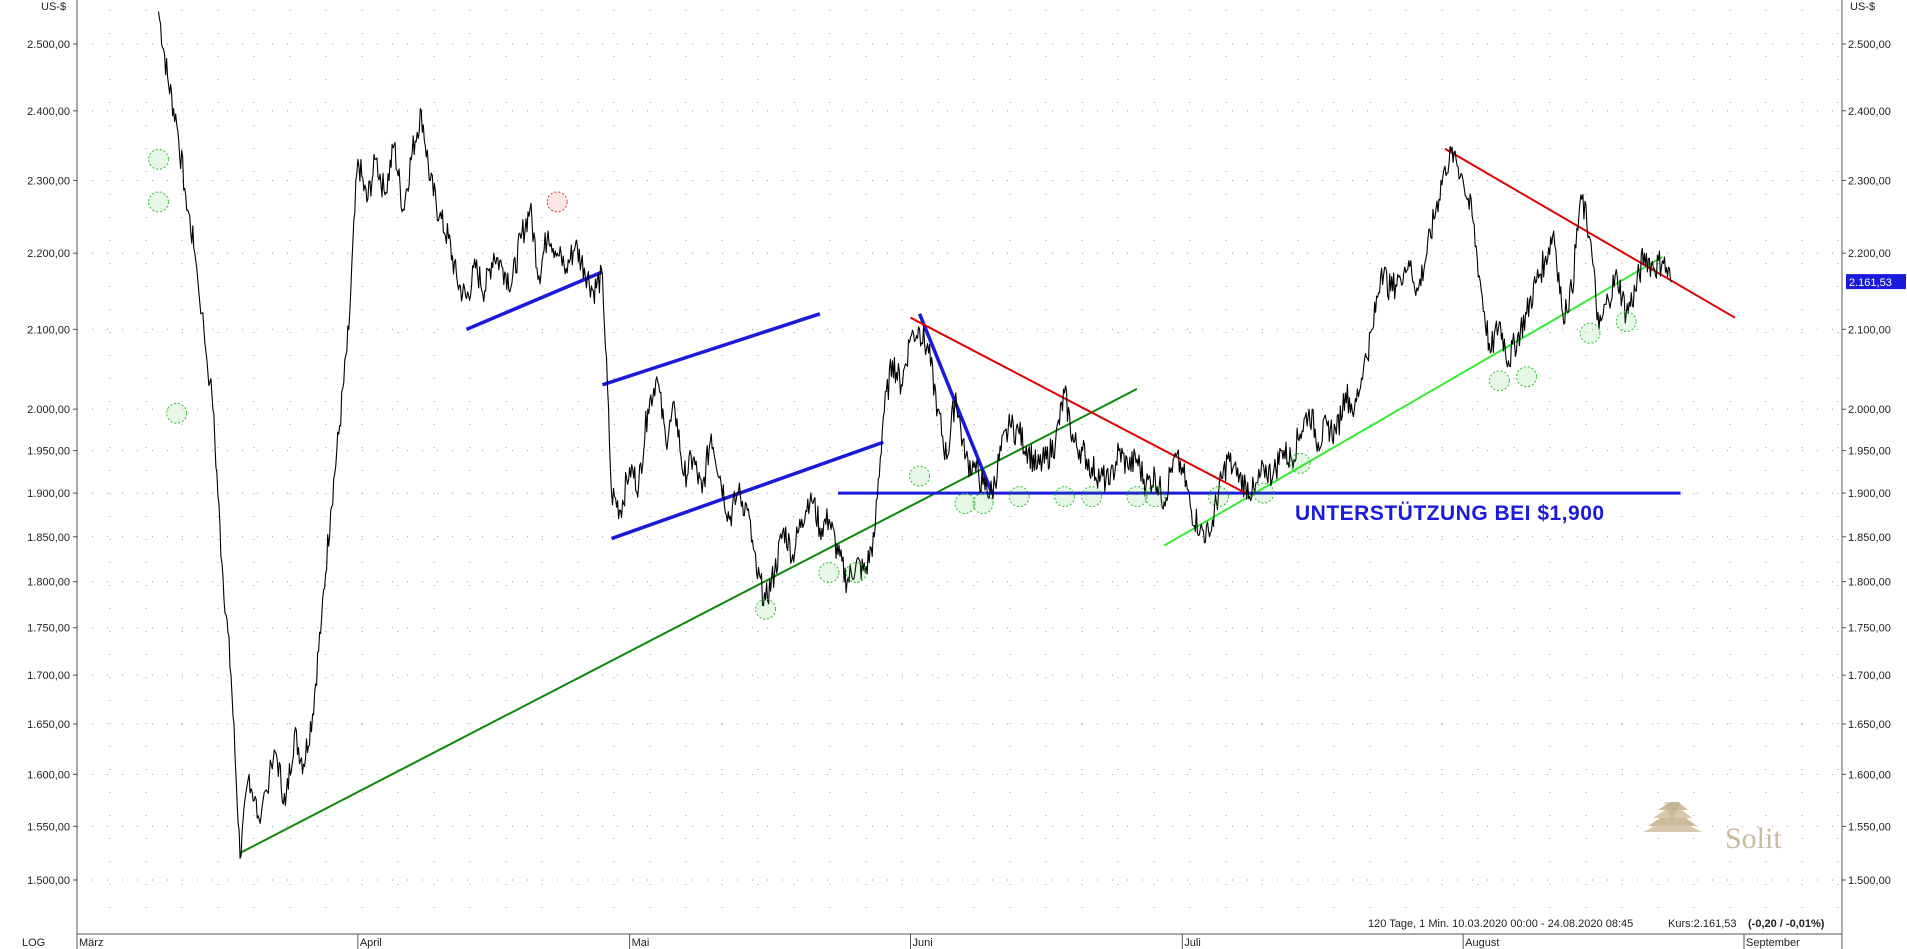 This screenshot has height=949, width=1907. Describe the element at coordinates (53, 7) in the screenshot. I see `y-unit-left: US-$` at that location.